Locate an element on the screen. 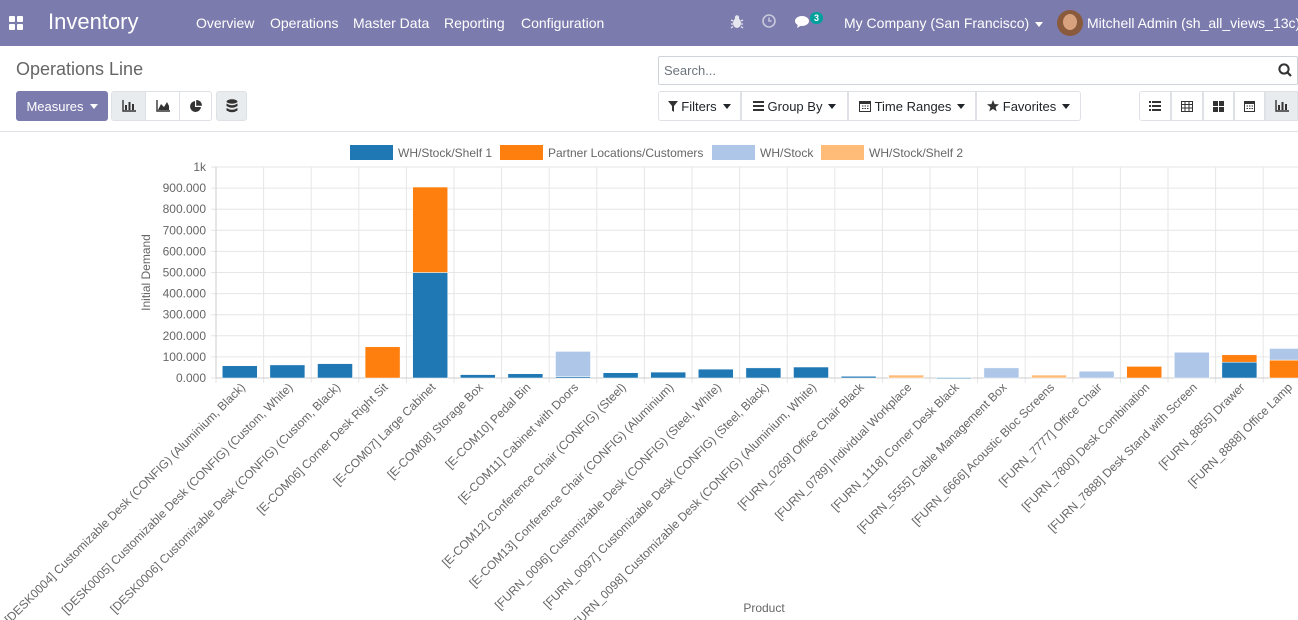 This screenshot has height=620, width=1298. search-icon is located at coordinates (1285, 70).